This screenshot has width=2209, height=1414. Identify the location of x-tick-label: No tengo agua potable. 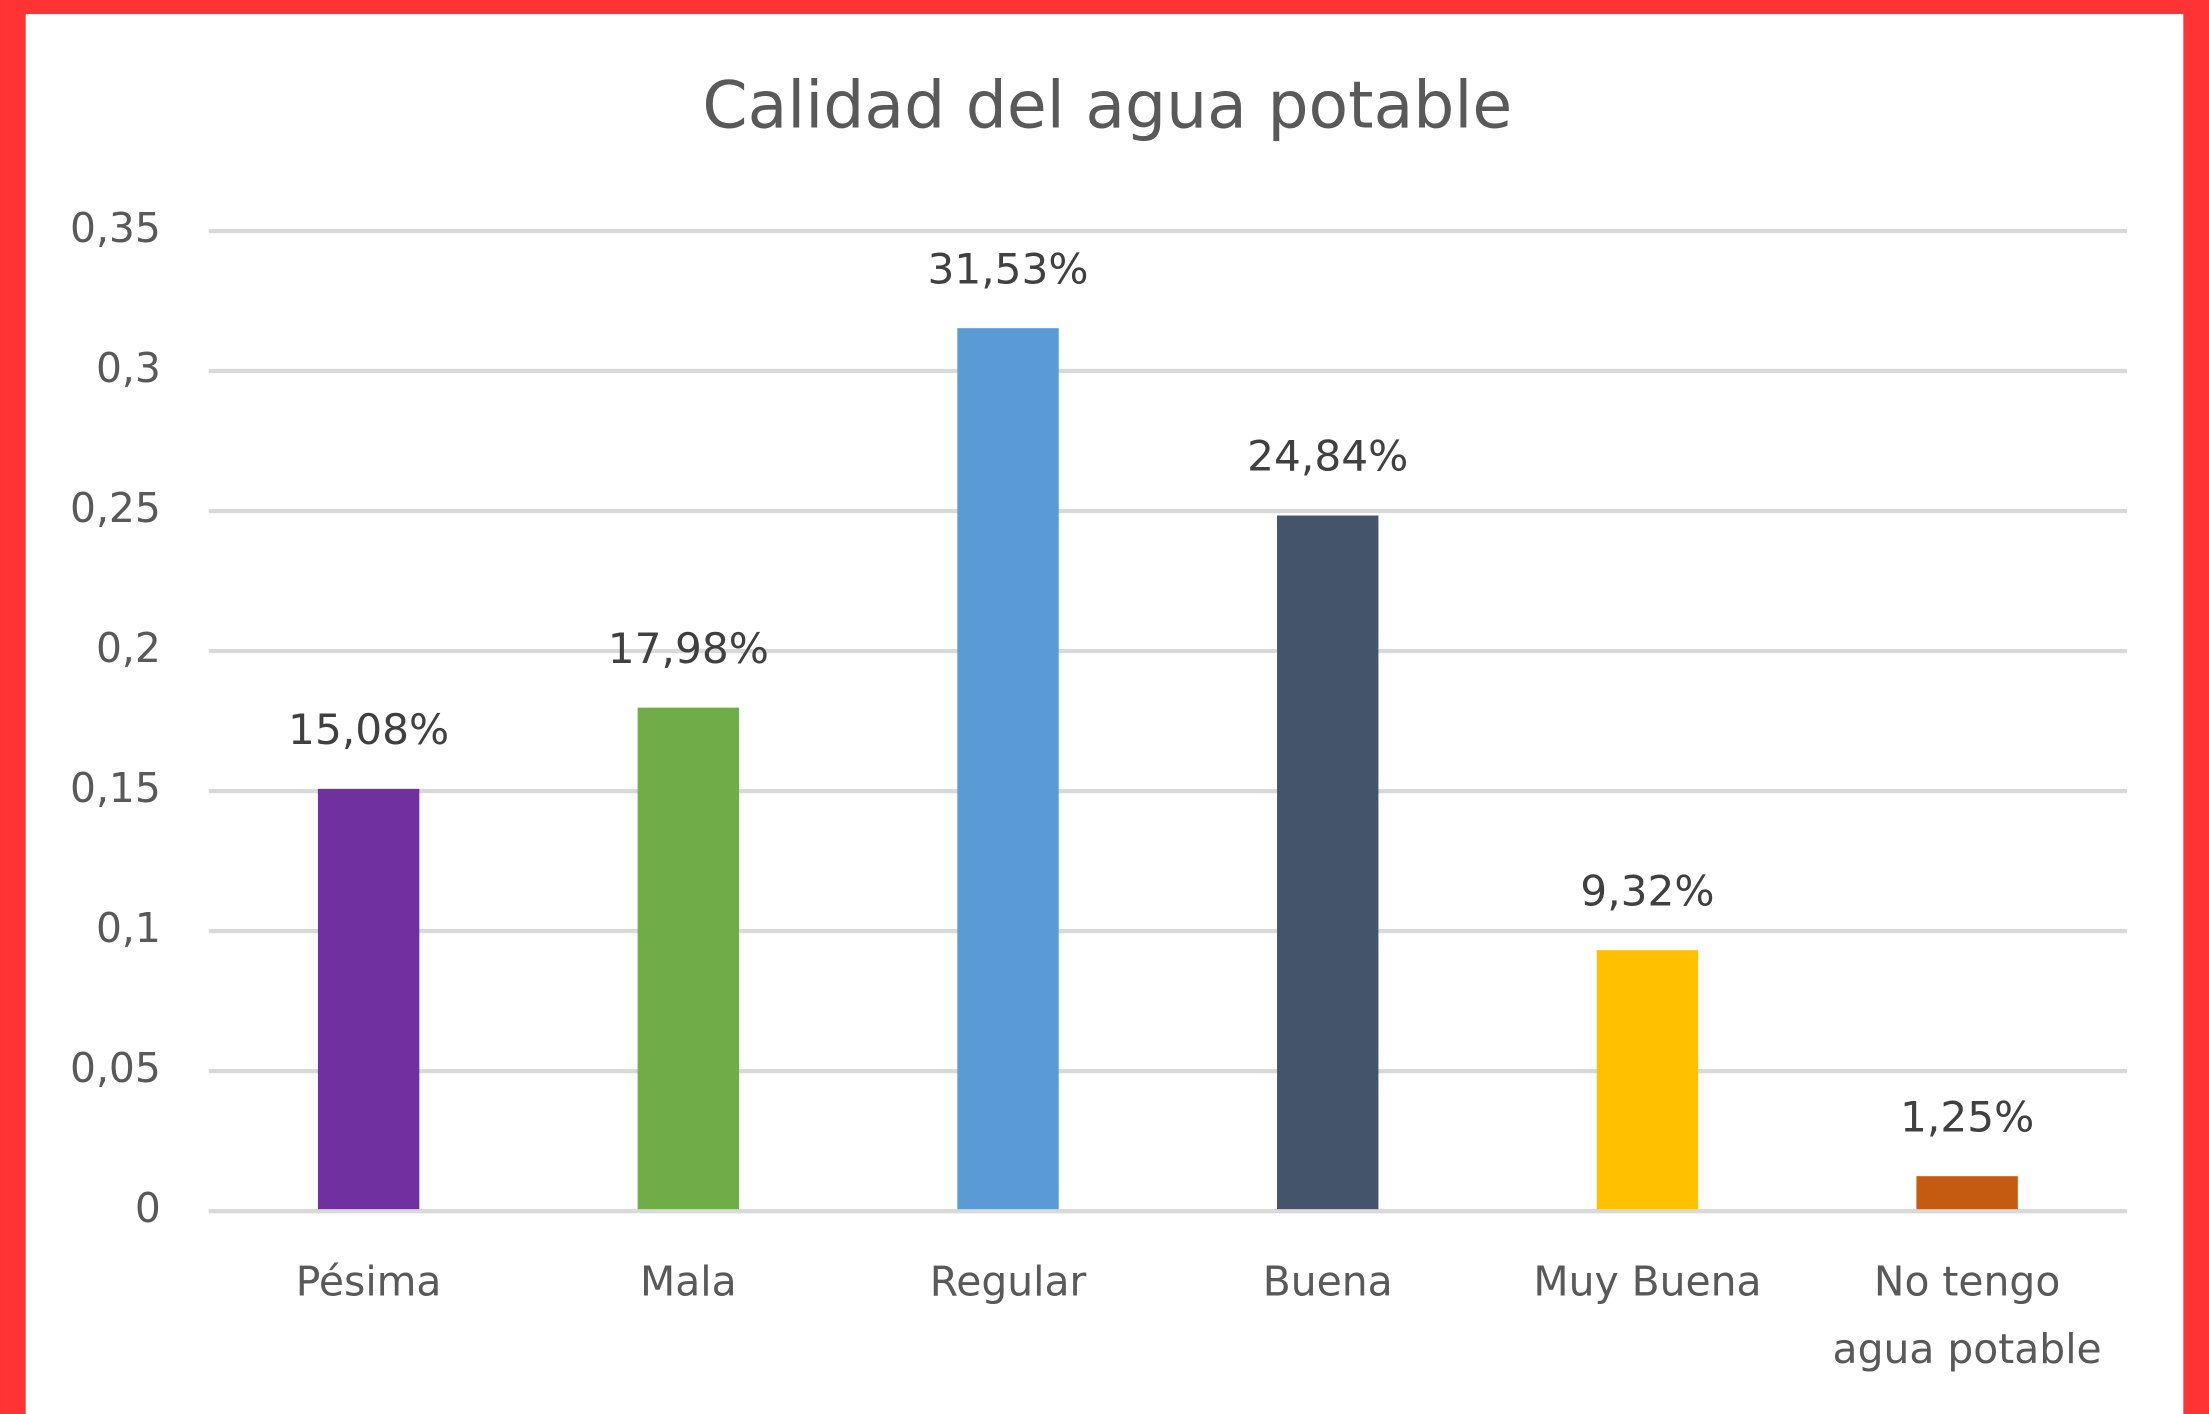
(1967, 1315).